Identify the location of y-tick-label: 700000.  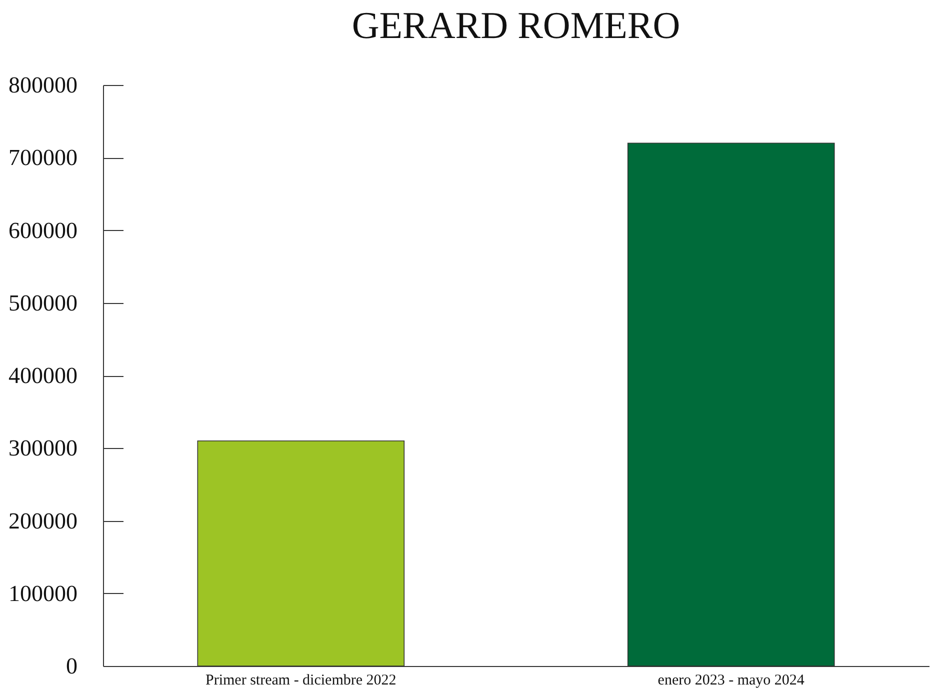
(43, 157).